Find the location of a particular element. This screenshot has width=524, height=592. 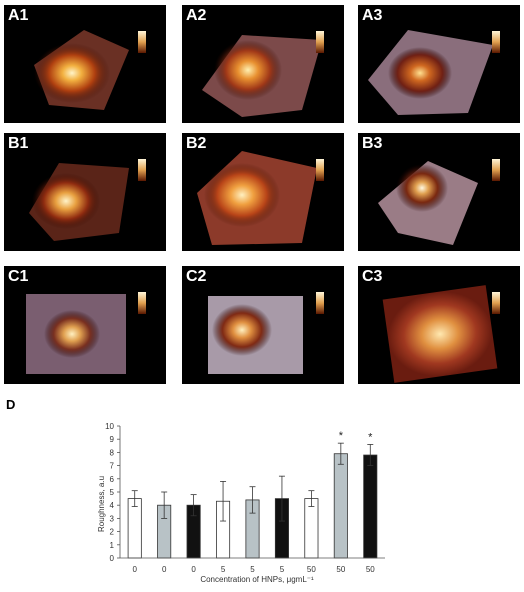

panel-label-c2: C2 is located at coordinates (196, 276).